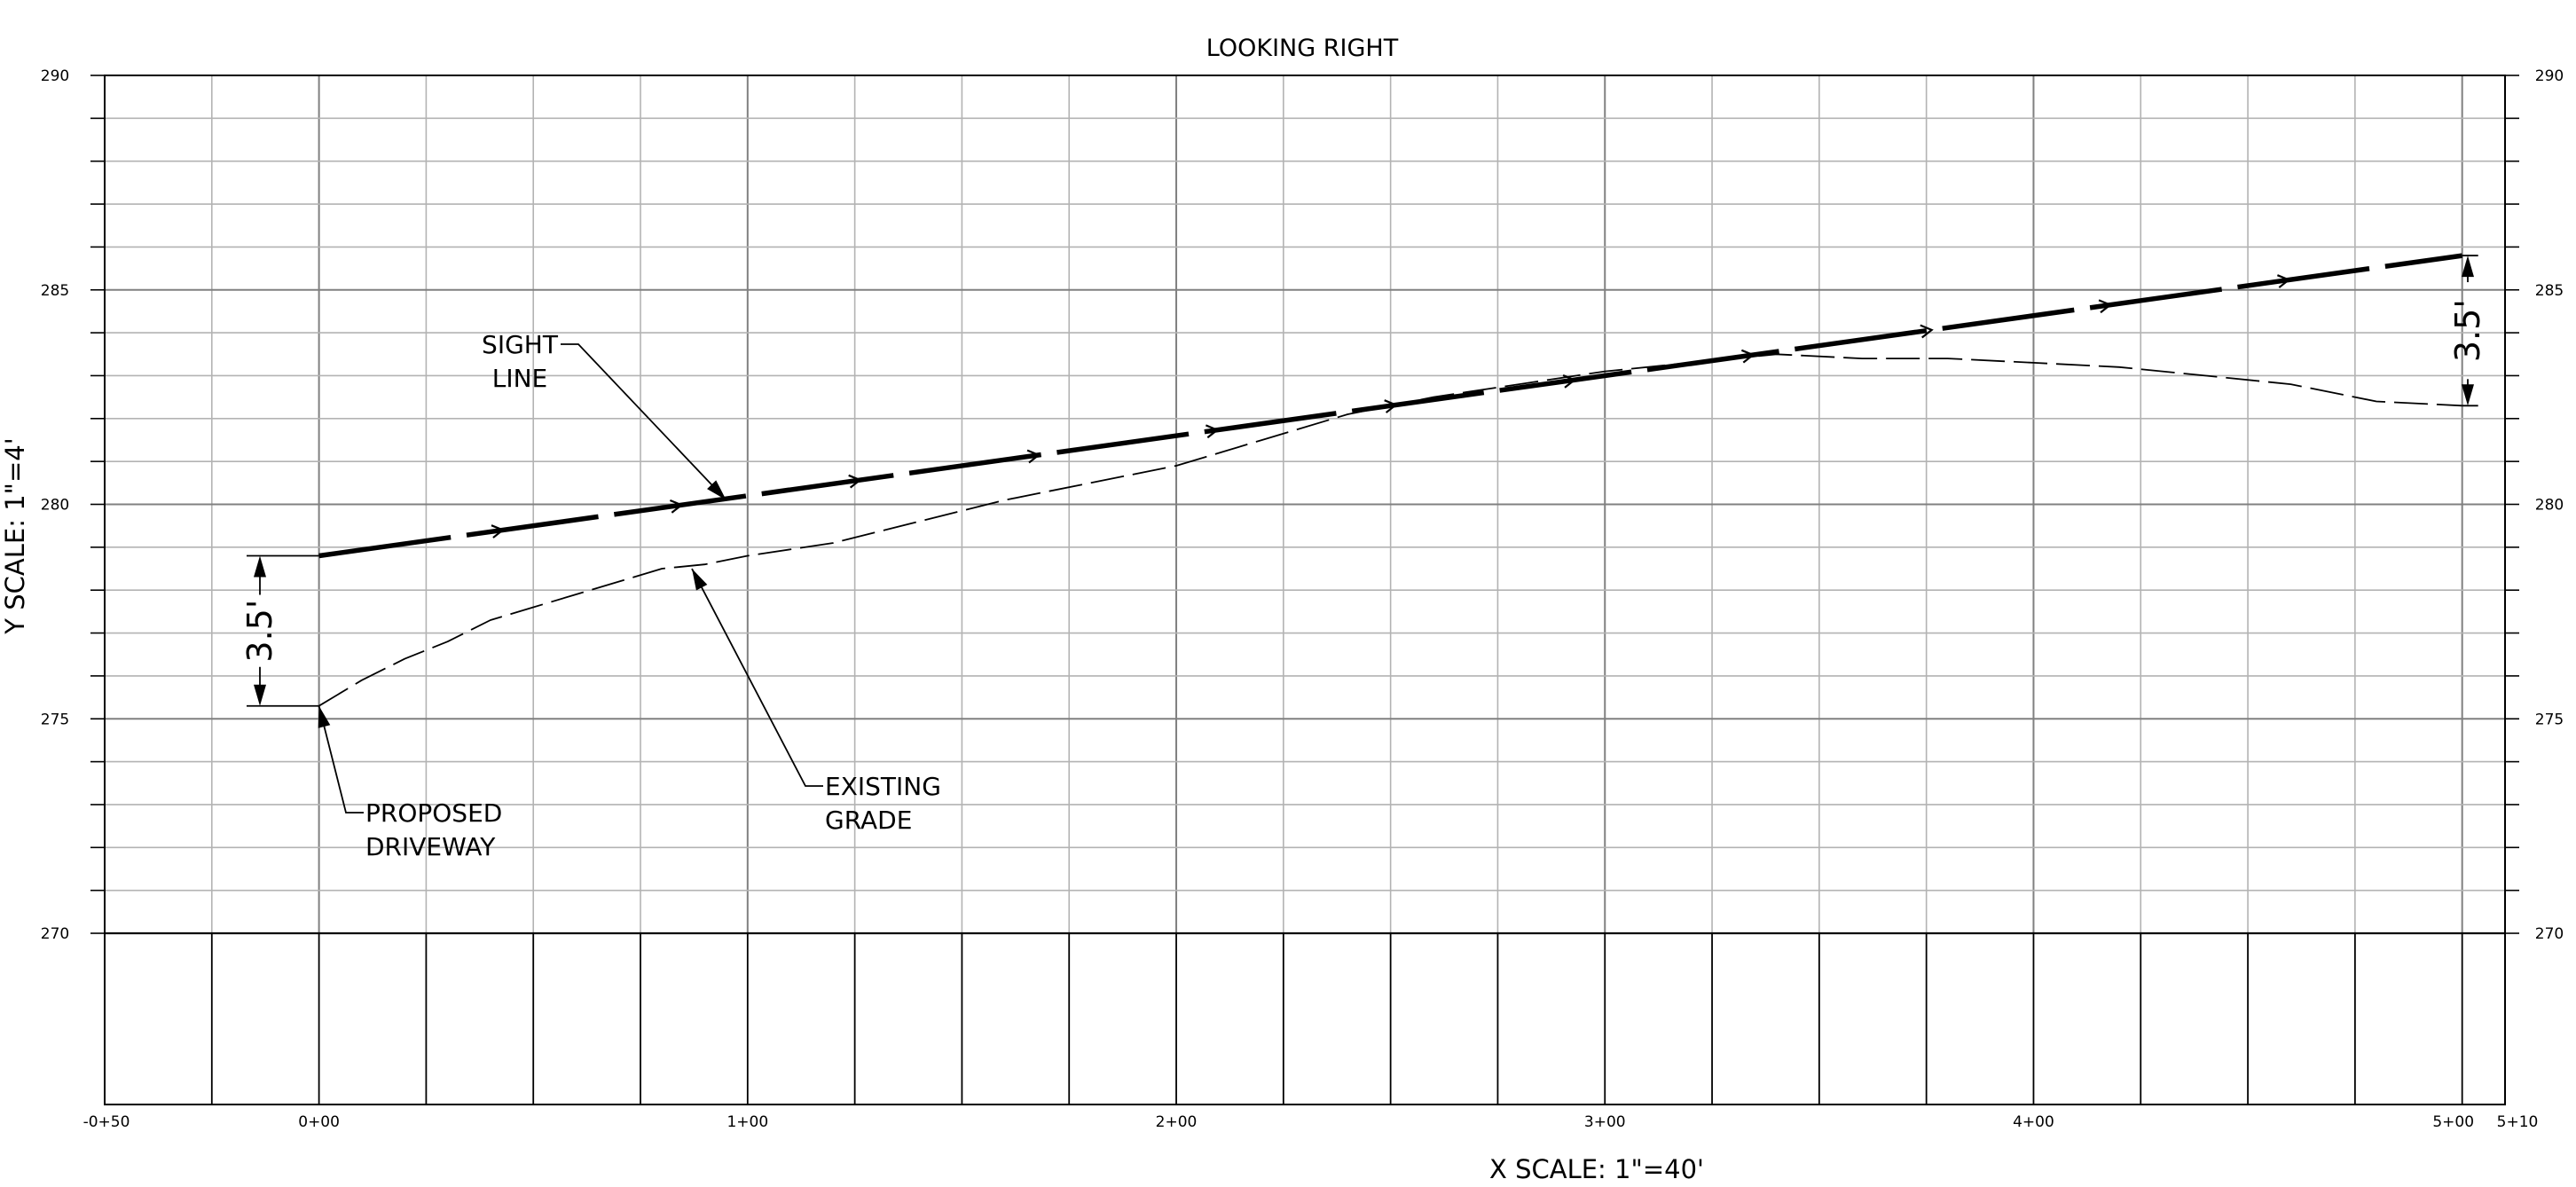 The height and width of the screenshot is (1187, 2576). What do you see at coordinates (868, 820) in the screenshot?
I see `existing-grade-label-line: GRADE` at bounding box center [868, 820].